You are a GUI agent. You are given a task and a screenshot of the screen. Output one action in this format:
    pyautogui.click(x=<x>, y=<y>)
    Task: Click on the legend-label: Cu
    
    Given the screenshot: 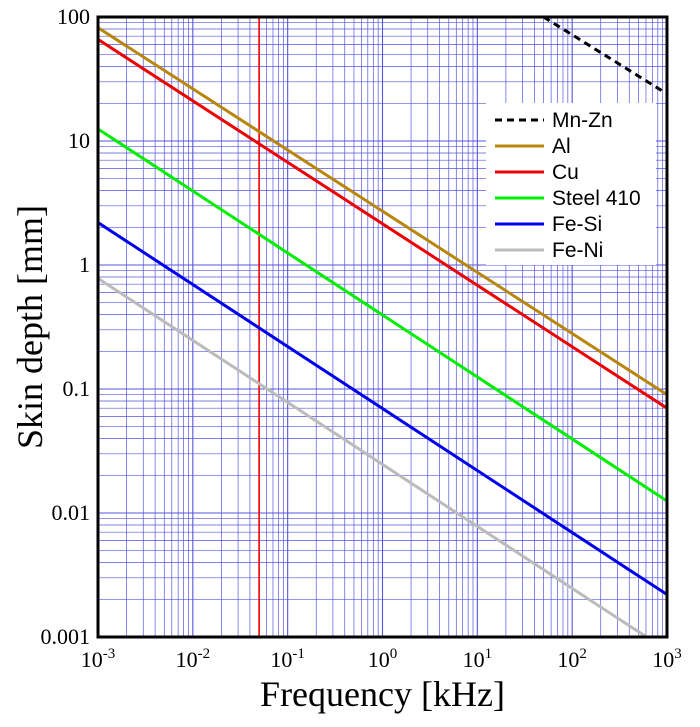 What is the action you would take?
    pyautogui.click(x=565, y=172)
    